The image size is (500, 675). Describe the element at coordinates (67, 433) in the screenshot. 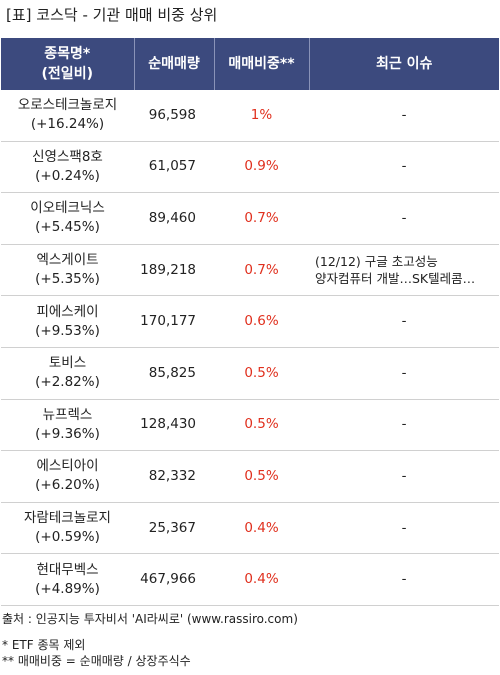

I see `stock-change: (+9.36%)` at that location.